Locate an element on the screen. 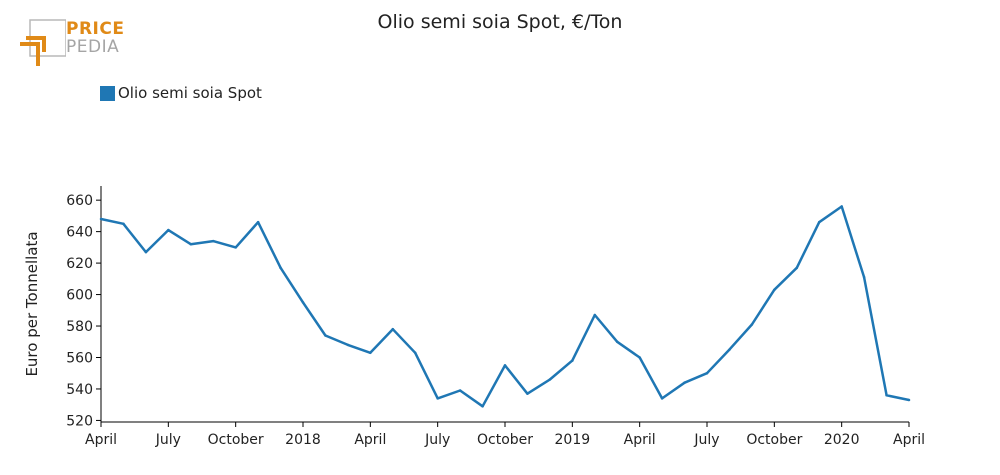 Image resolution: width=1000 pixels, height=475 pixels. x-tick-label: 2018 is located at coordinates (303, 440).